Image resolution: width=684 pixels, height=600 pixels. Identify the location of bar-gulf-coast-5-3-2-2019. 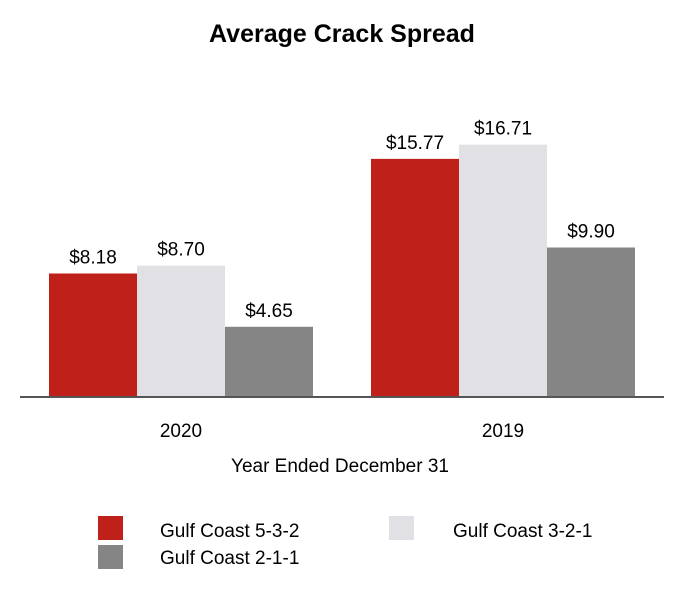
(415, 277).